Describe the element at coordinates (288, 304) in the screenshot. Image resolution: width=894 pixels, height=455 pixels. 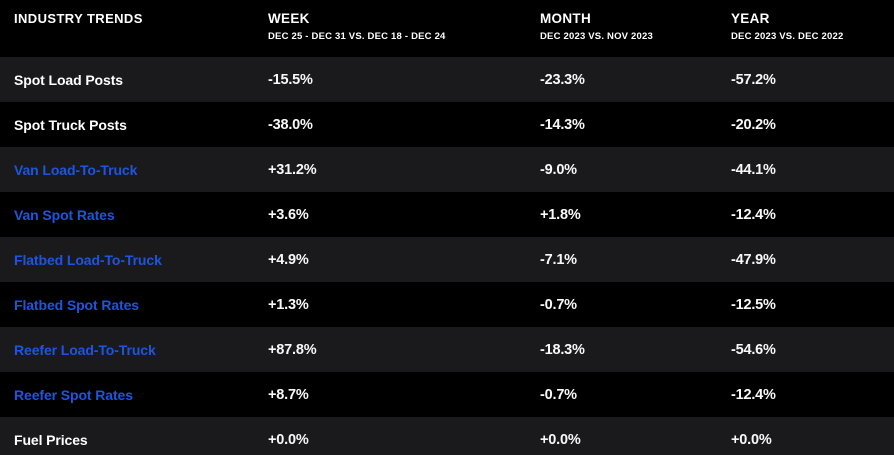
I see `week-value: +1.3%` at that location.